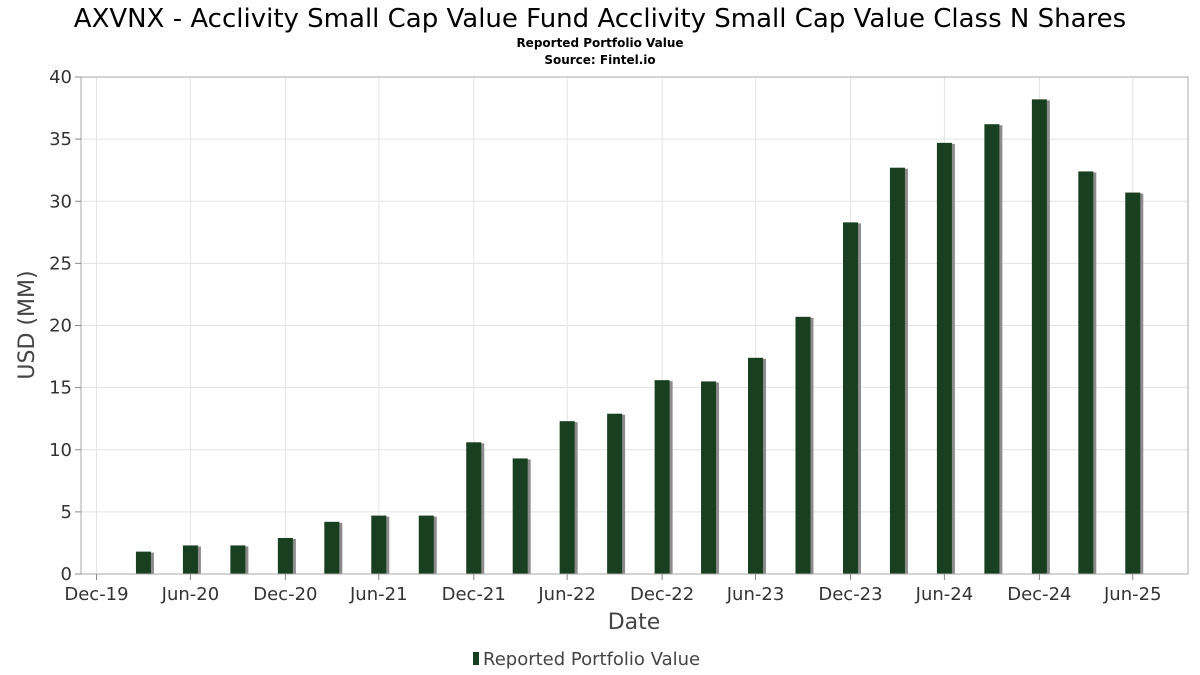 The image size is (1200, 675). What do you see at coordinates (60, 139) in the screenshot?
I see `y-tick-label: 35` at bounding box center [60, 139].